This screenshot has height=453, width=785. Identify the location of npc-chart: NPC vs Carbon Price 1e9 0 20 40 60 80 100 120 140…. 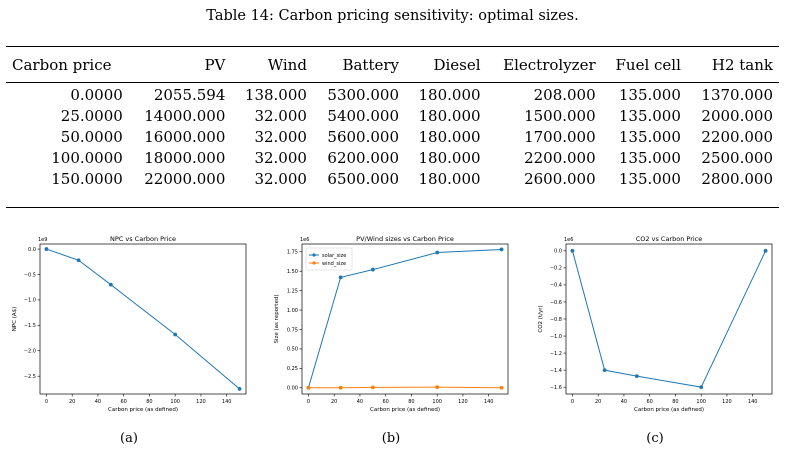
(129, 324).